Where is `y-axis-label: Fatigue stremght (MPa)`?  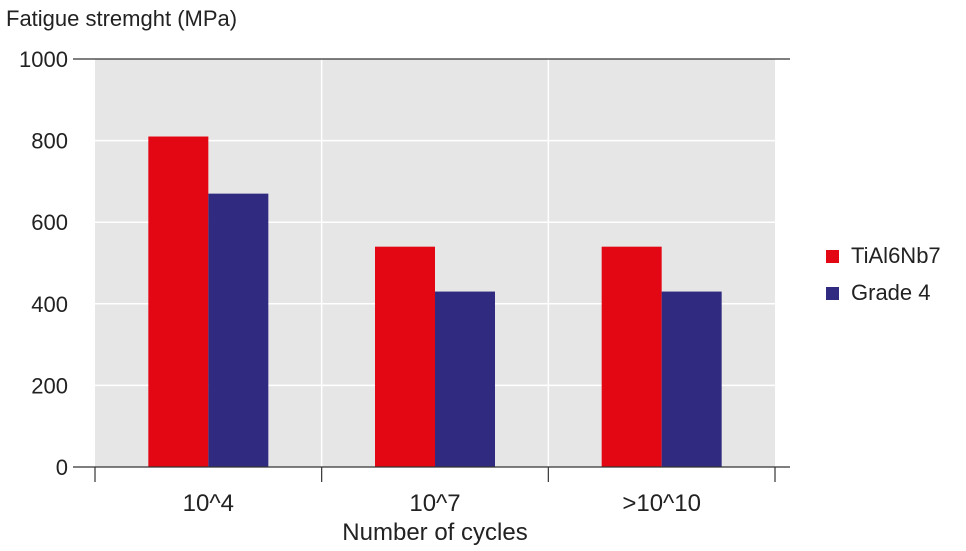
y-axis-label: Fatigue stremght (MPa) is located at coordinates (122, 18).